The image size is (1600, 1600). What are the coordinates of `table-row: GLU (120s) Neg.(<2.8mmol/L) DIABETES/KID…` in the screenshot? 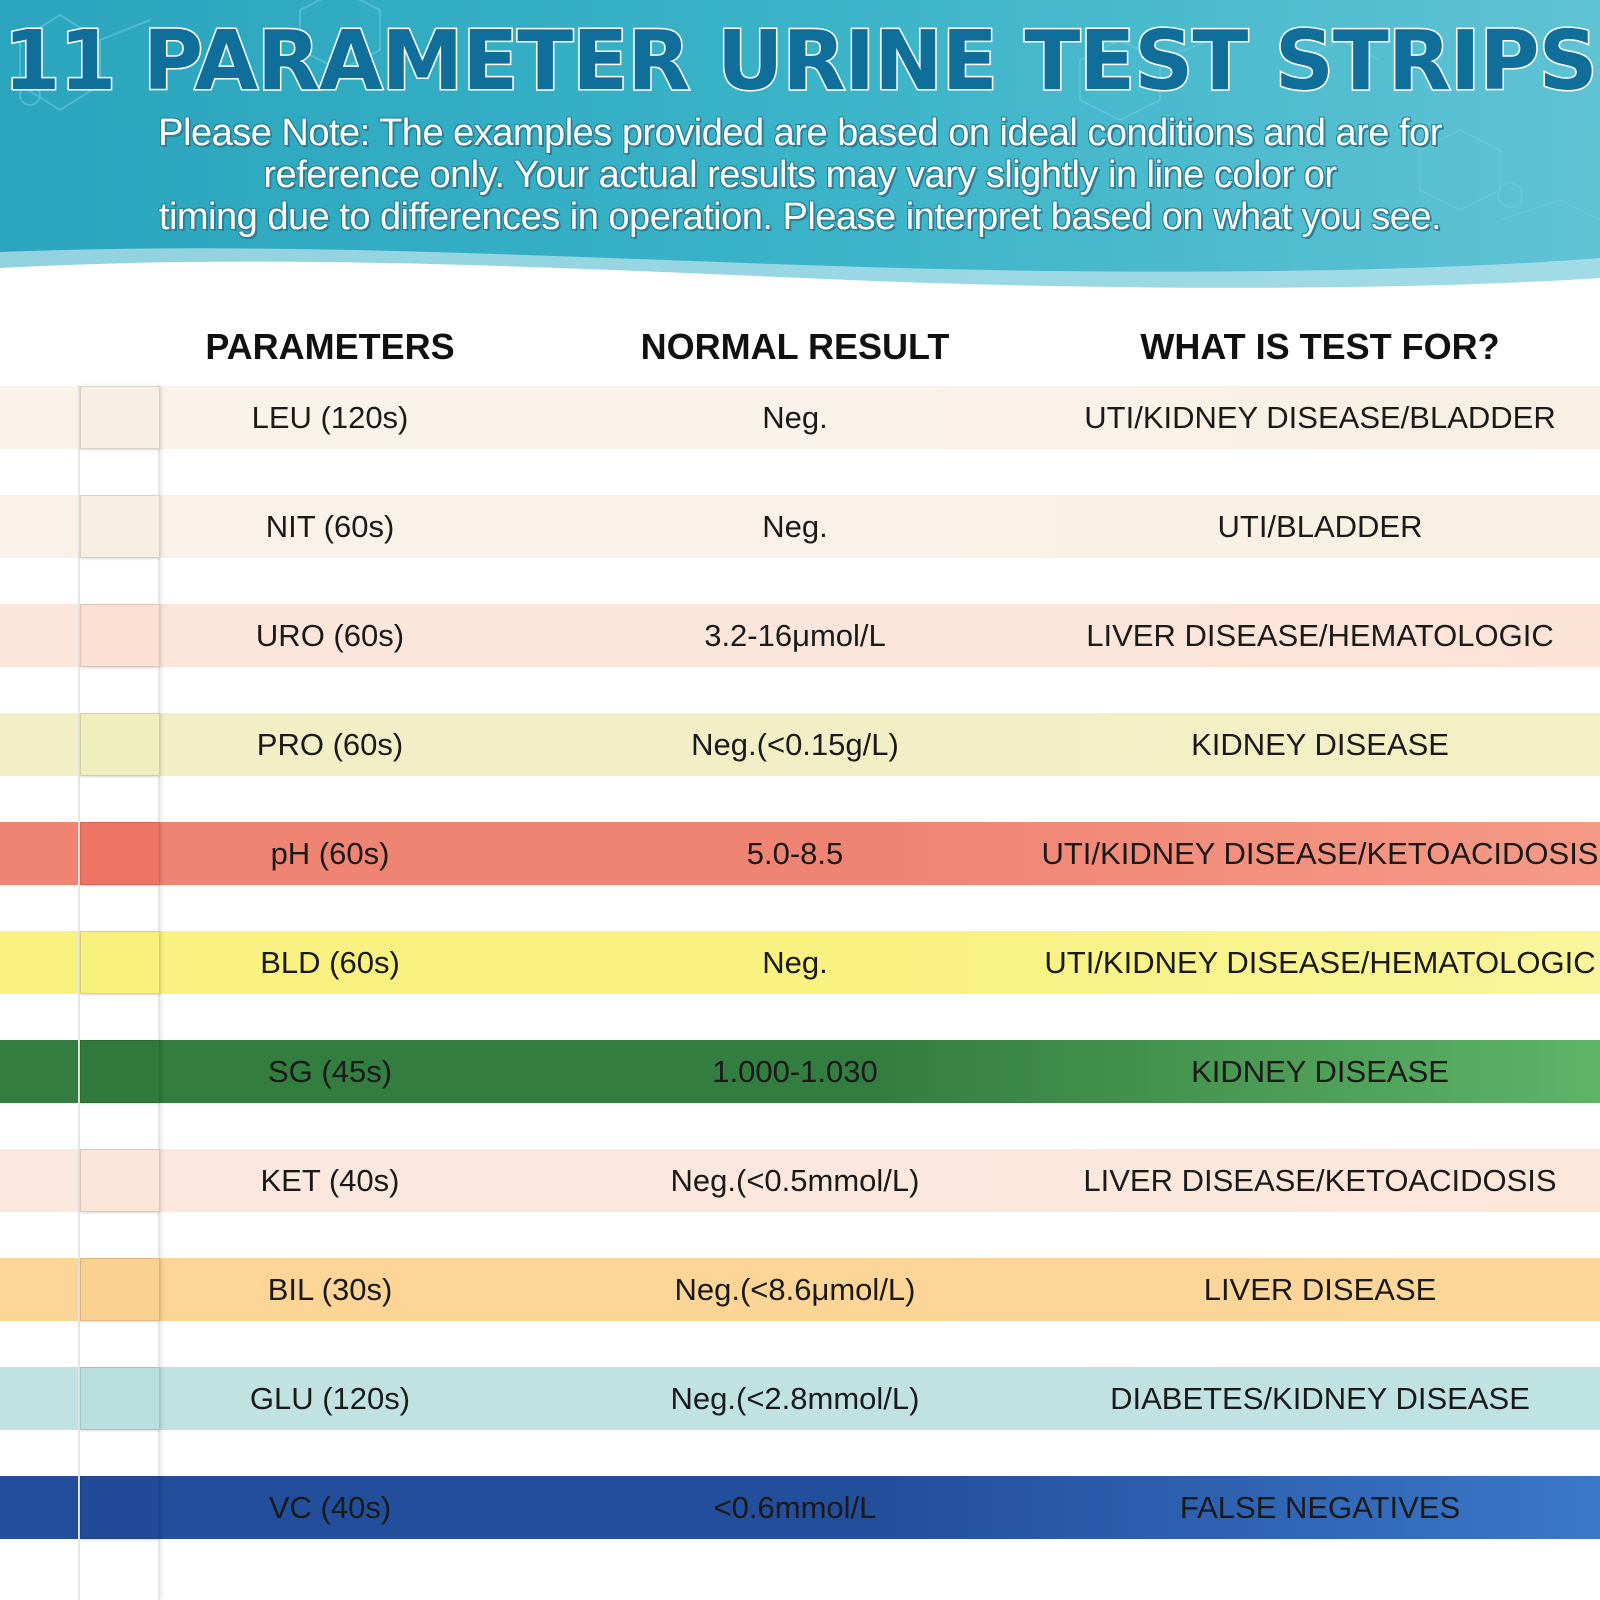 It's located at (800, 1398).